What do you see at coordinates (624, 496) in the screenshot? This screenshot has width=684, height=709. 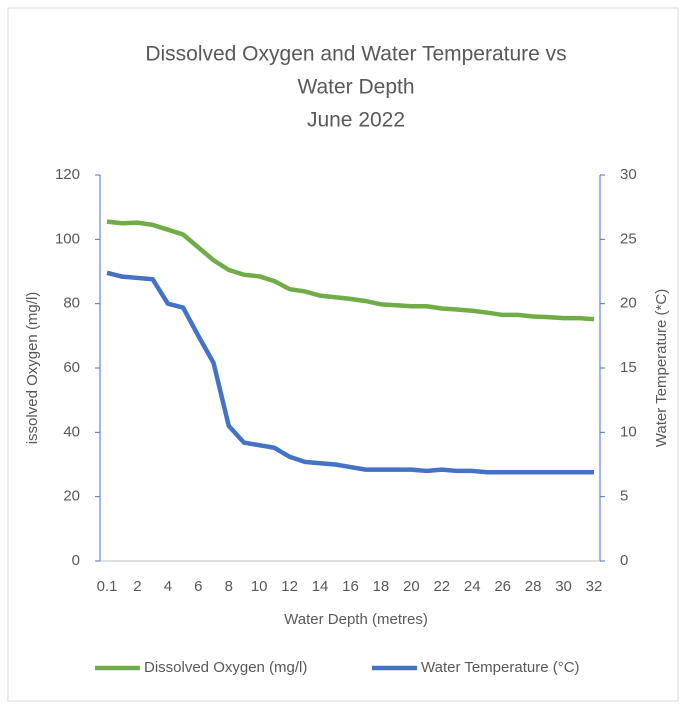 I see `y2-tick-label: 5` at bounding box center [624, 496].